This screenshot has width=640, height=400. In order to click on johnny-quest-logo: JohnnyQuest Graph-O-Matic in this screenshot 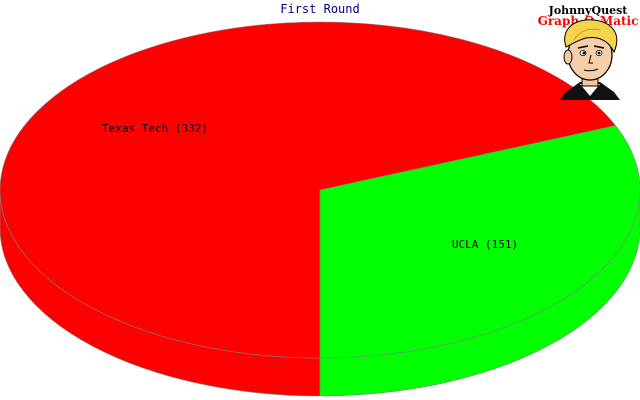, I will do `click(588, 52)`.